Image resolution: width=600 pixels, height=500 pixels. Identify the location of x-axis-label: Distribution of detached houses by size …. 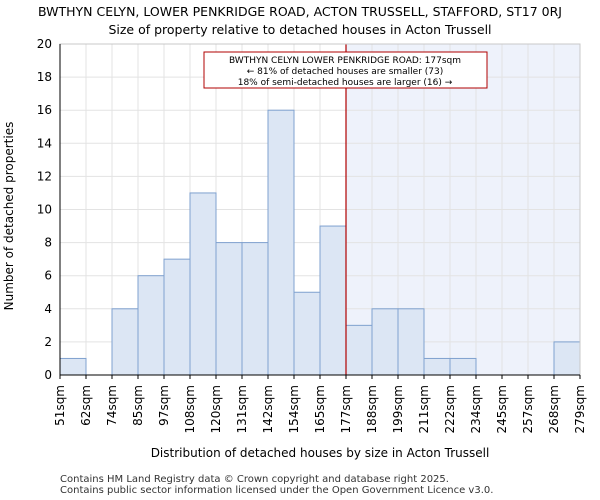
(320, 453).